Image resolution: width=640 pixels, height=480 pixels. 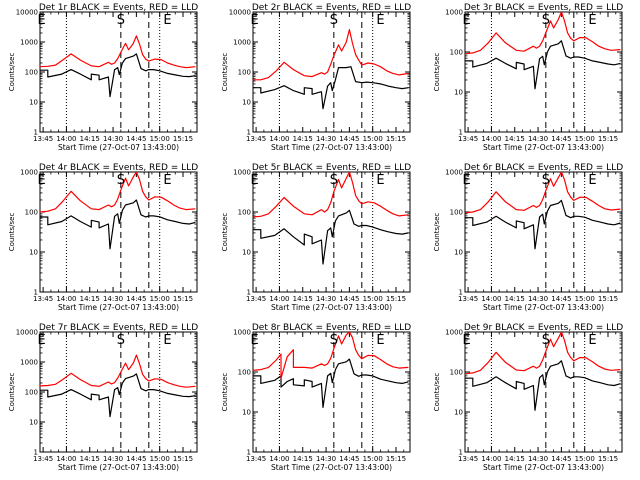 I want to click on y-axis-label: Counts/sec, so click(x=437, y=392).